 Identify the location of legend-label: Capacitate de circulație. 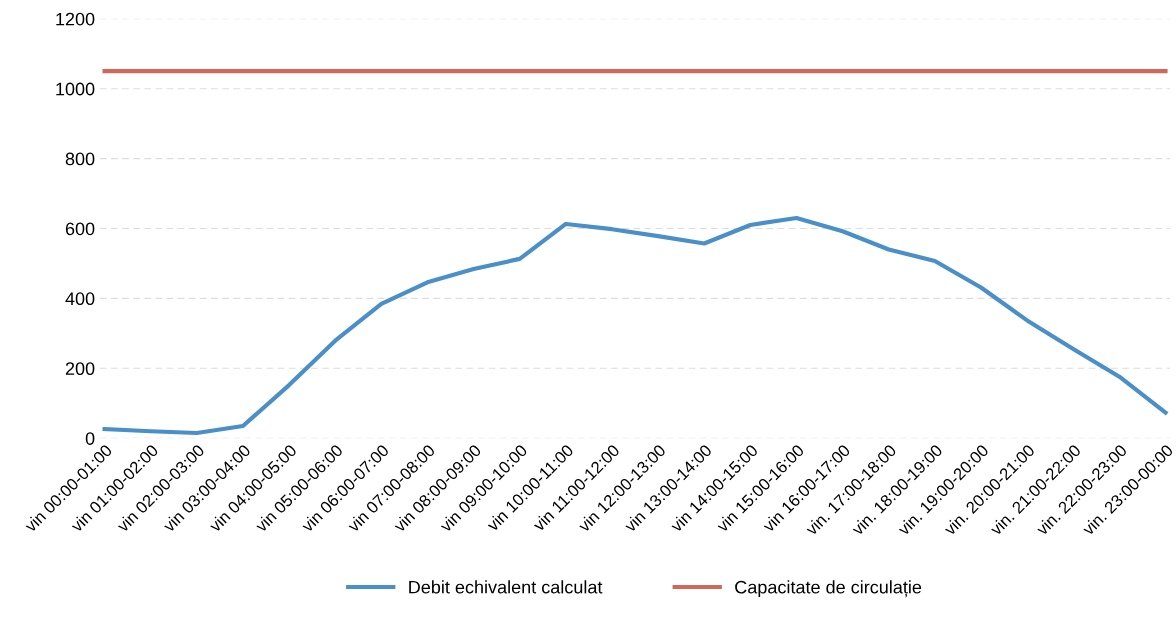
(828, 589).